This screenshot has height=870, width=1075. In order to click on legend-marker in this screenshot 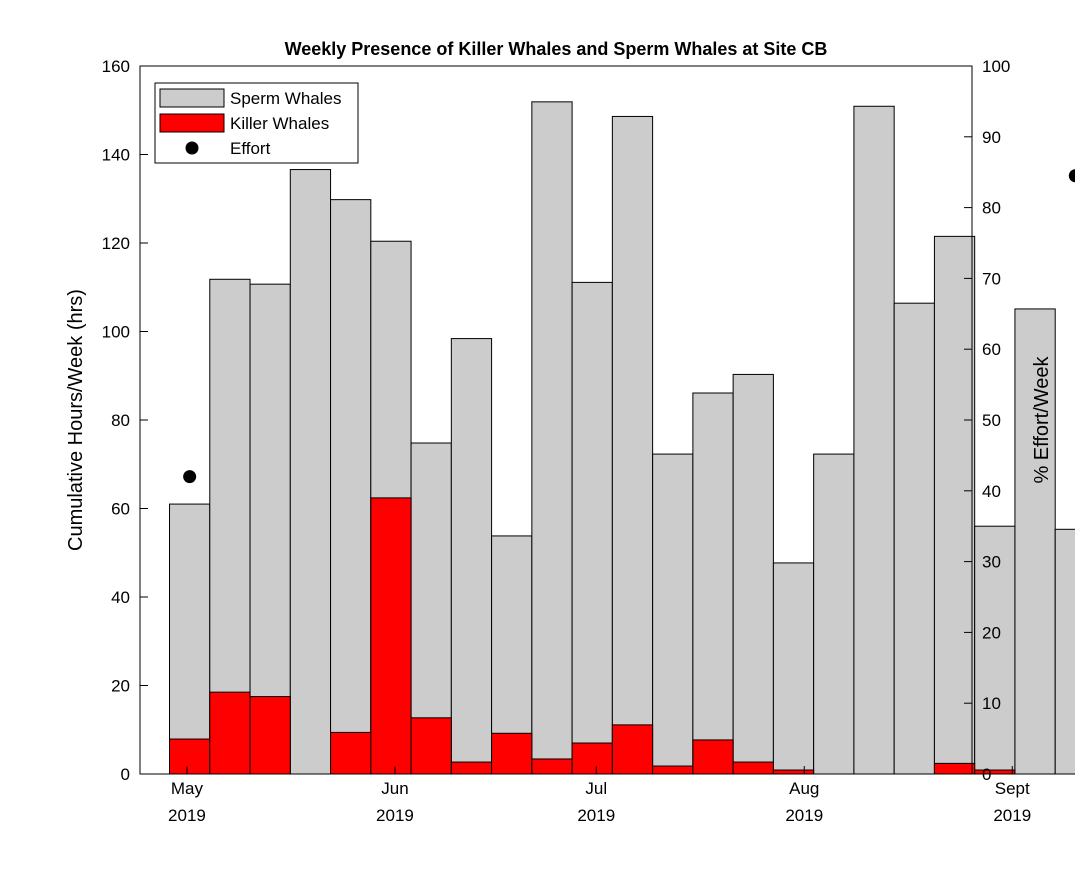, I will do `click(192, 148)`.